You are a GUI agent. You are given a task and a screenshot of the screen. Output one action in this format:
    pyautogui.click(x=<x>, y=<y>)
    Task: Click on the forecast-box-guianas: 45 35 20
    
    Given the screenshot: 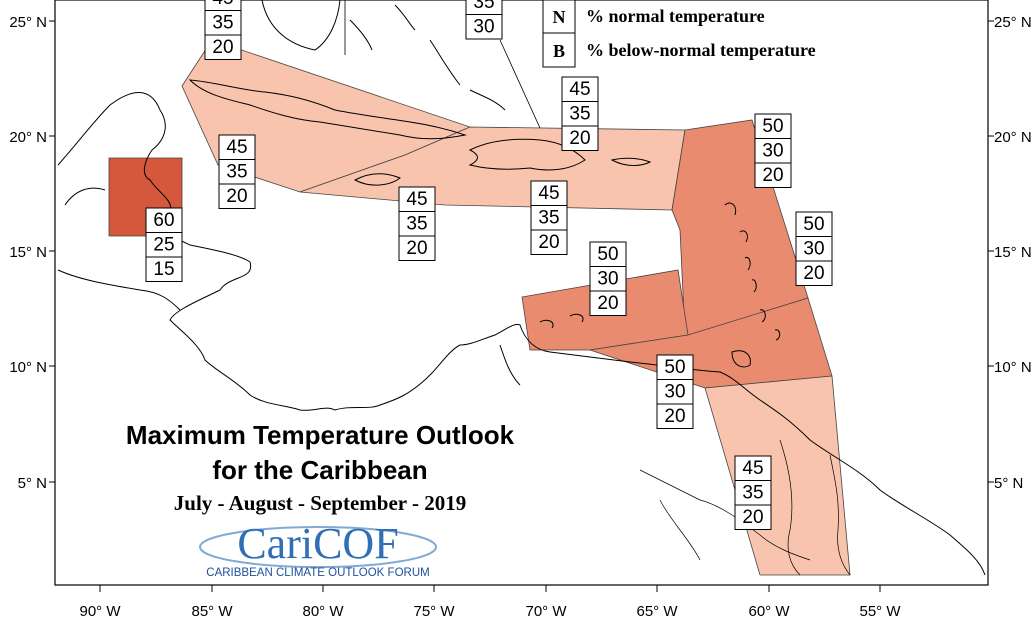 What is the action you would take?
    pyautogui.click(x=753, y=492)
    